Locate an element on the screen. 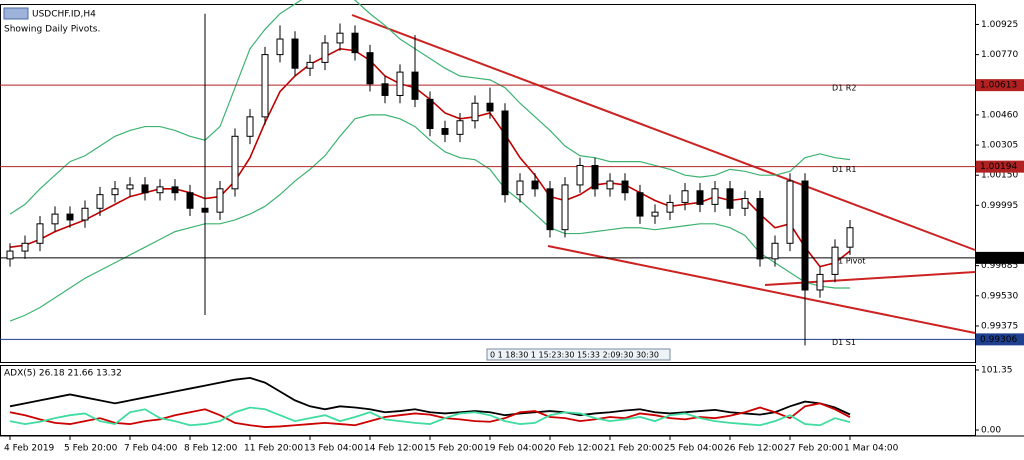  x-tick-label: 15 Feb 20:00 is located at coordinates (453, 449).